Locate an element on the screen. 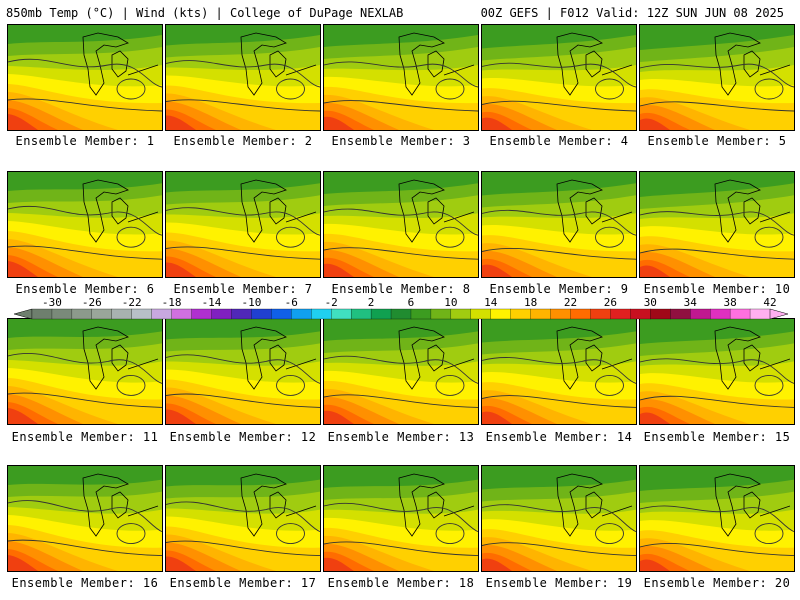 Image resolution: width=800 pixels, height=600 pixels. ensemble-member-label: Ensemble Member: 19 is located at coordinates (559, 583).